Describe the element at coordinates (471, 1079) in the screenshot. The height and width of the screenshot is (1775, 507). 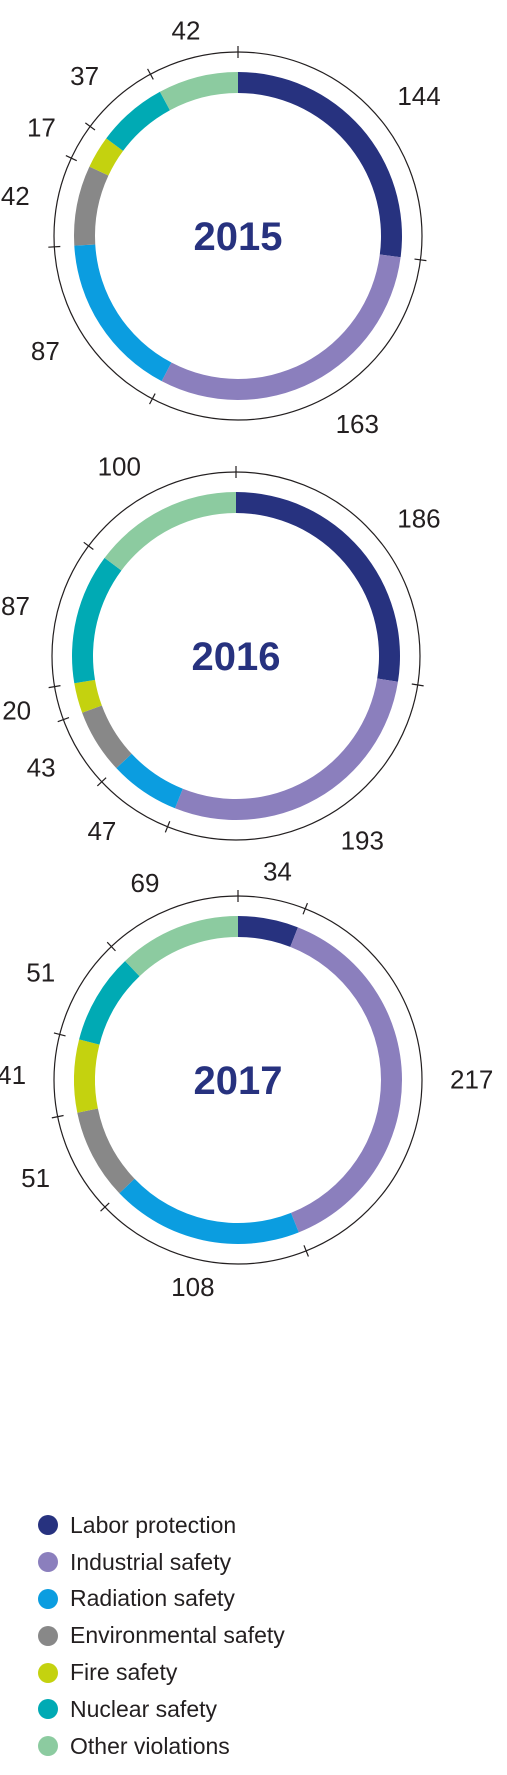
I see `value-label-industrial-safety-2017: 217` at that location.